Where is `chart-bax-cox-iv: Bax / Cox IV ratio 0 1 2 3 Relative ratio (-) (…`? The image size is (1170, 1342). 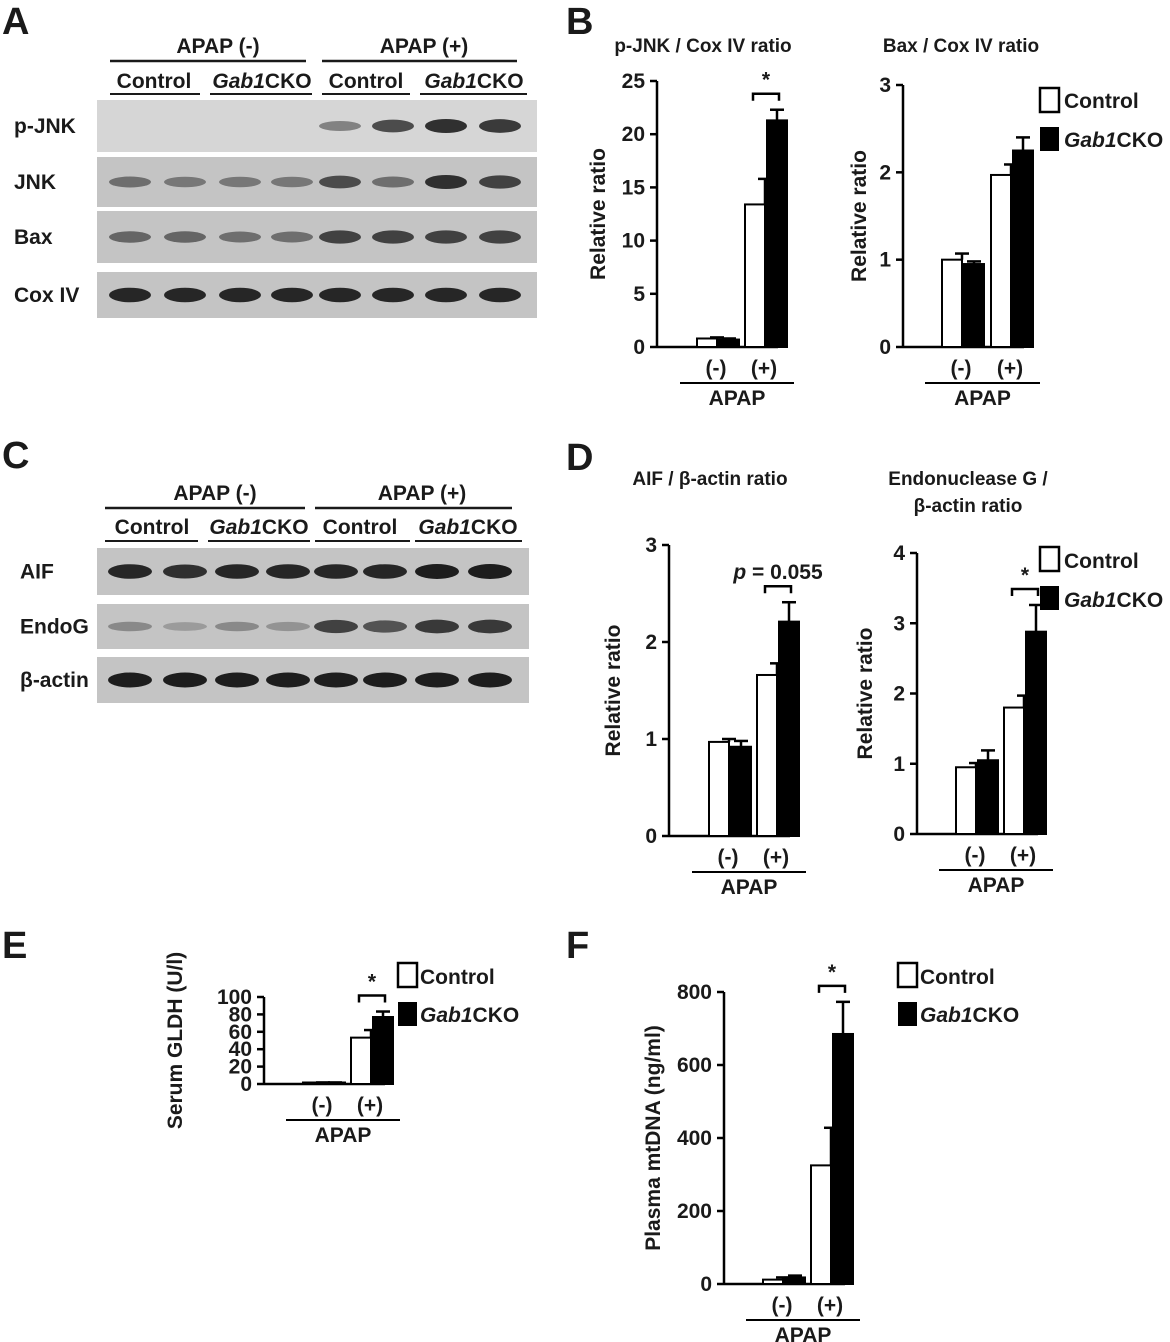 chart-bax-cox-iv: Bax / Cox IV ratio 0 1 2 3 Relative ratio (-) (… is located at coordinates (944, 223).